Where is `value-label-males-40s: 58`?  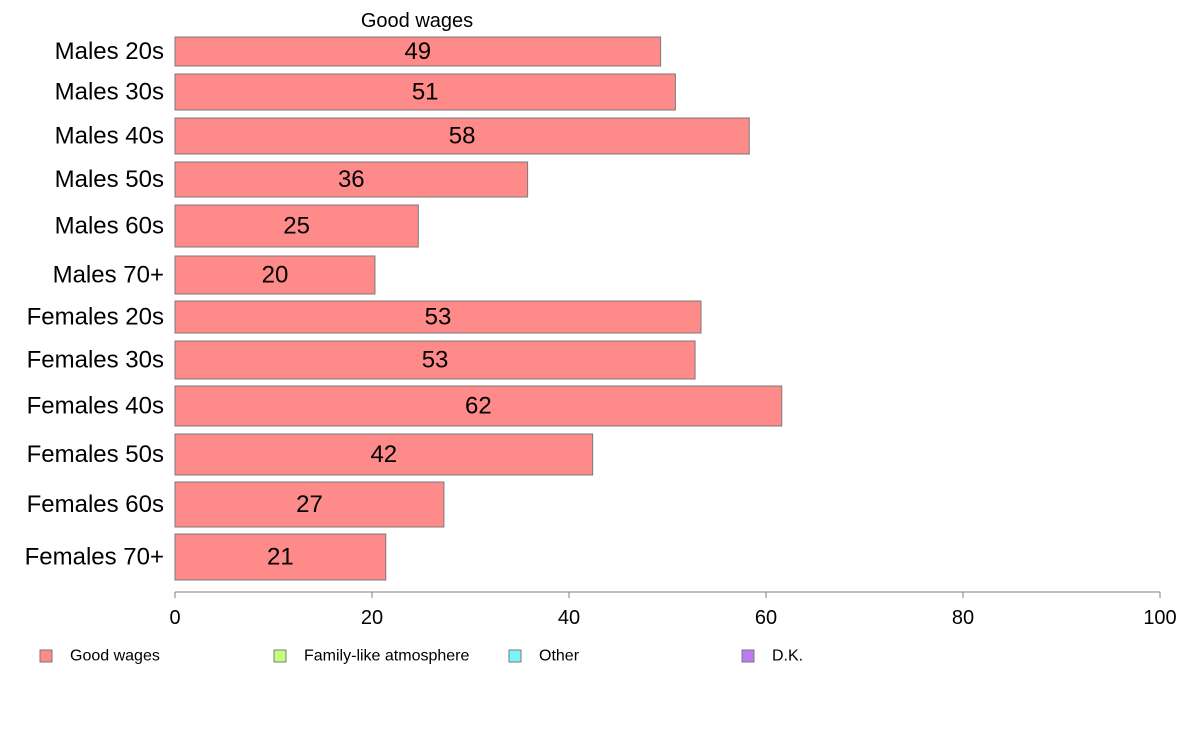
value-label-males-40s: 58 is located at coordinates (462, 136).